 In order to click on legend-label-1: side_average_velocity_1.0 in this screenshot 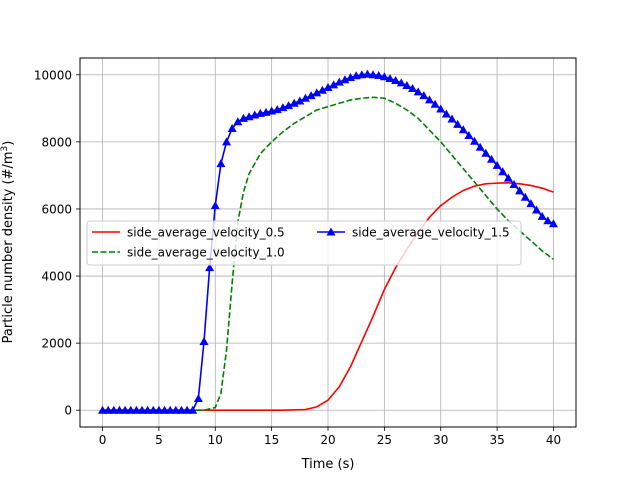, I will do `click(206, 253)`.